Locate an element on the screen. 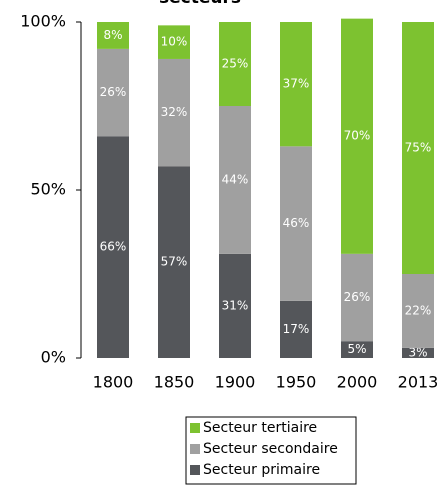  y-tick-label: 0% is located at coordinates (53, 357).